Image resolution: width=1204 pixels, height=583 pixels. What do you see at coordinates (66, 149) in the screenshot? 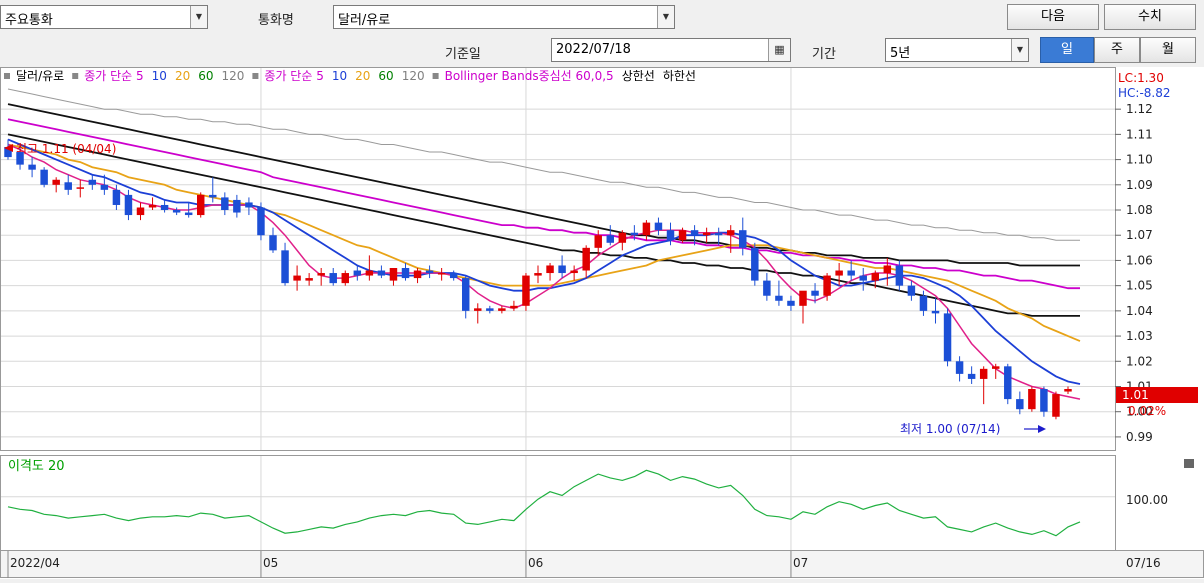
I see `high-annotation: 최고 1.11 (04/04)` at bounding box center [66, 149].